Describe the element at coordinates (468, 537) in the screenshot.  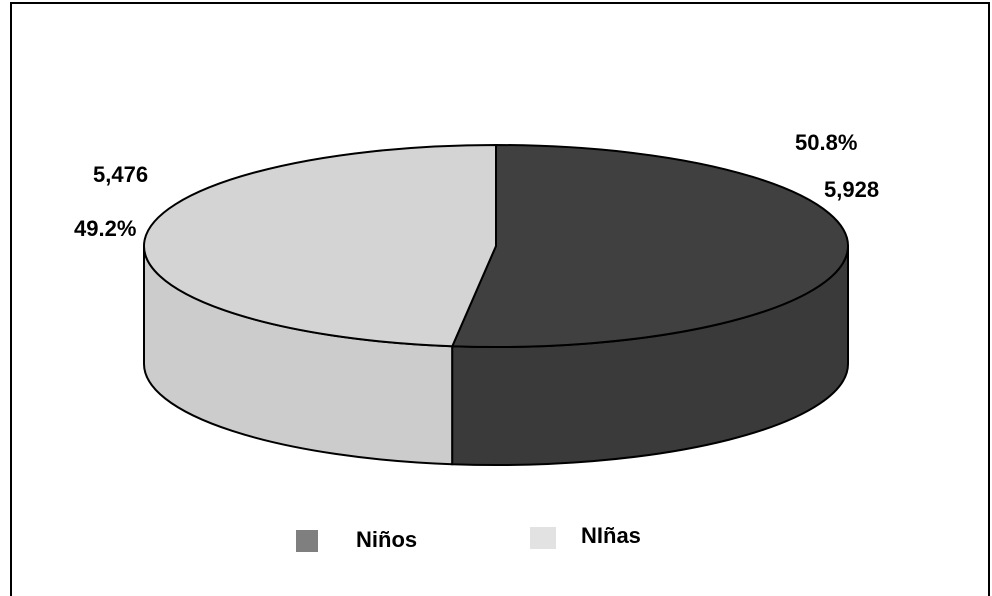
I see `legend: Niños NIñas` at that location.